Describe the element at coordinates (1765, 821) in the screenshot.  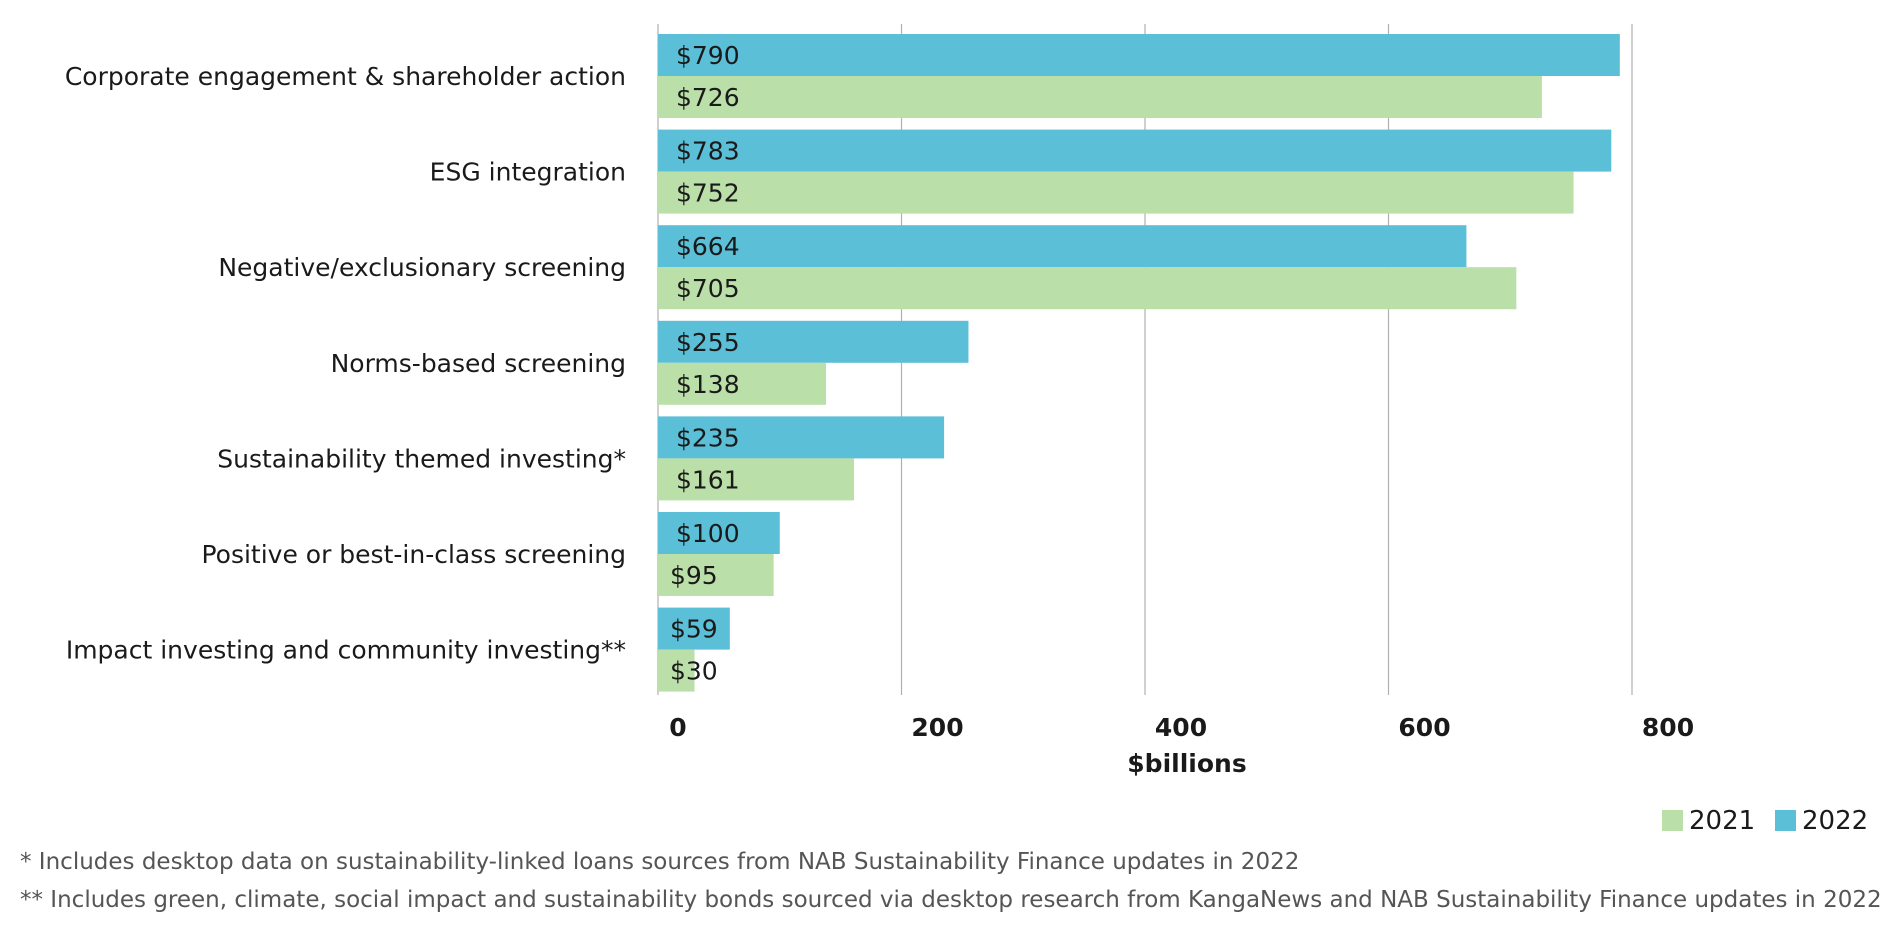
I see `legend: 2021 2022` at that location.